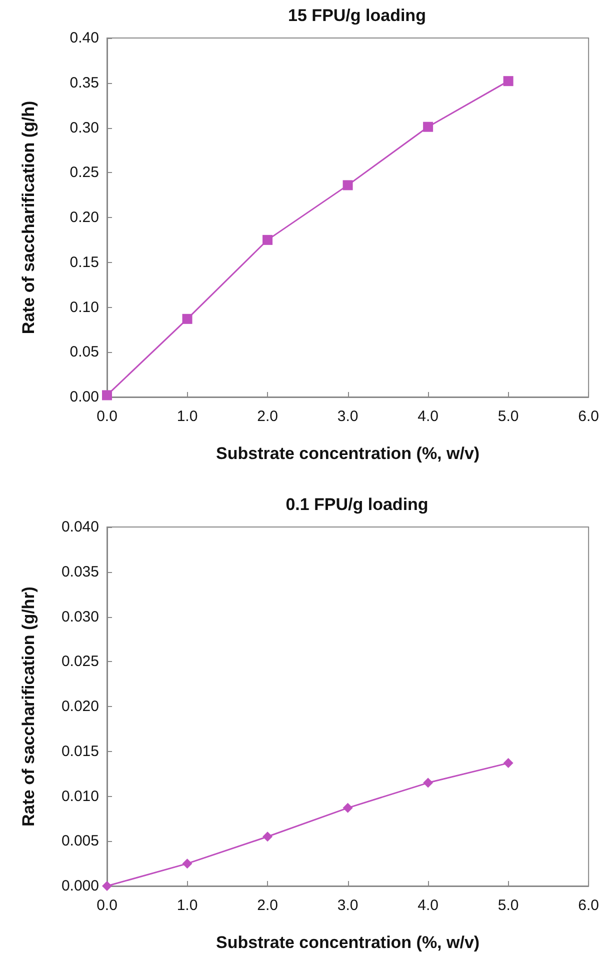 This screenshot has width=602, height=978. I want to click on y-tick-label: 0.20, so click(84, 217).